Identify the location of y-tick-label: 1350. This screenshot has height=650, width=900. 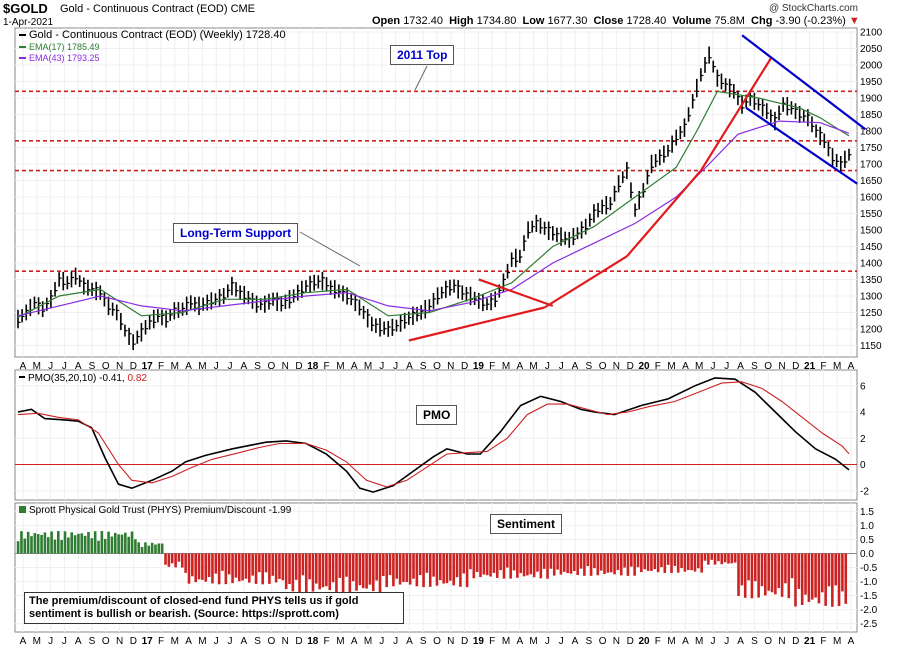
(871, 280).